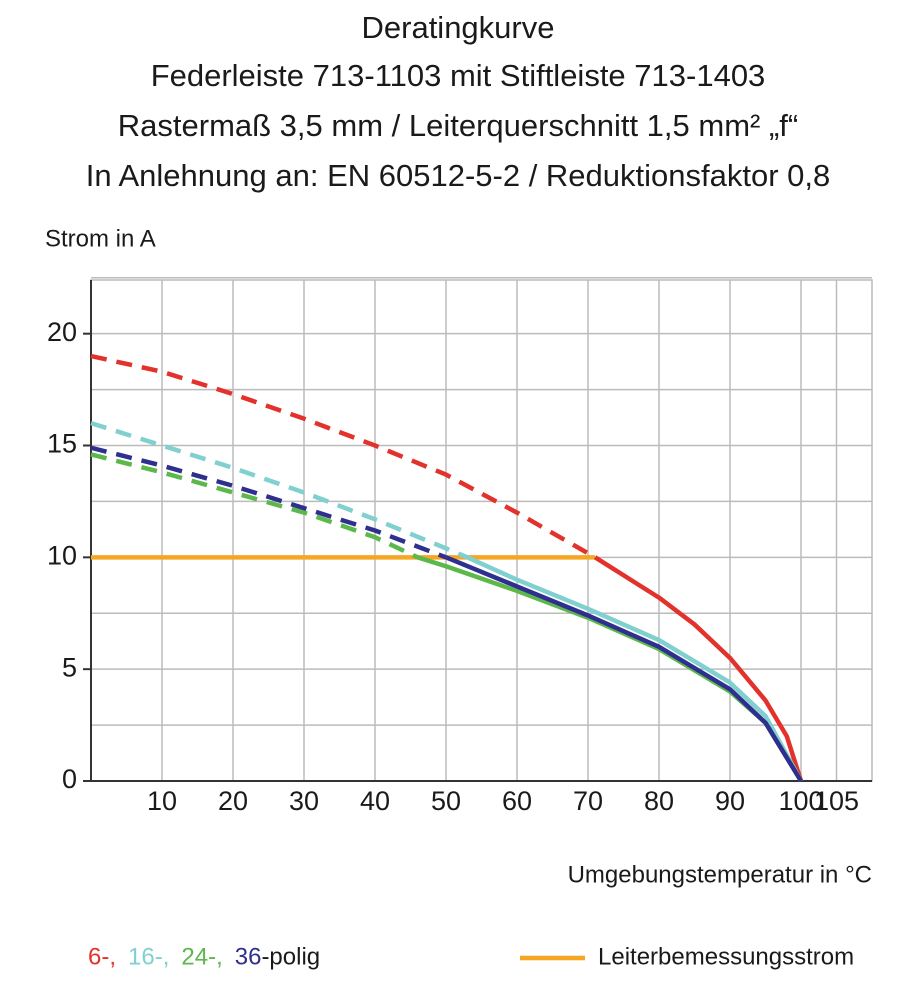 This screenshot has height=1000, width=917. Describe the element at coordinates (446, 801) in the screenshot. I see `x-tick-label: 50` at that location.